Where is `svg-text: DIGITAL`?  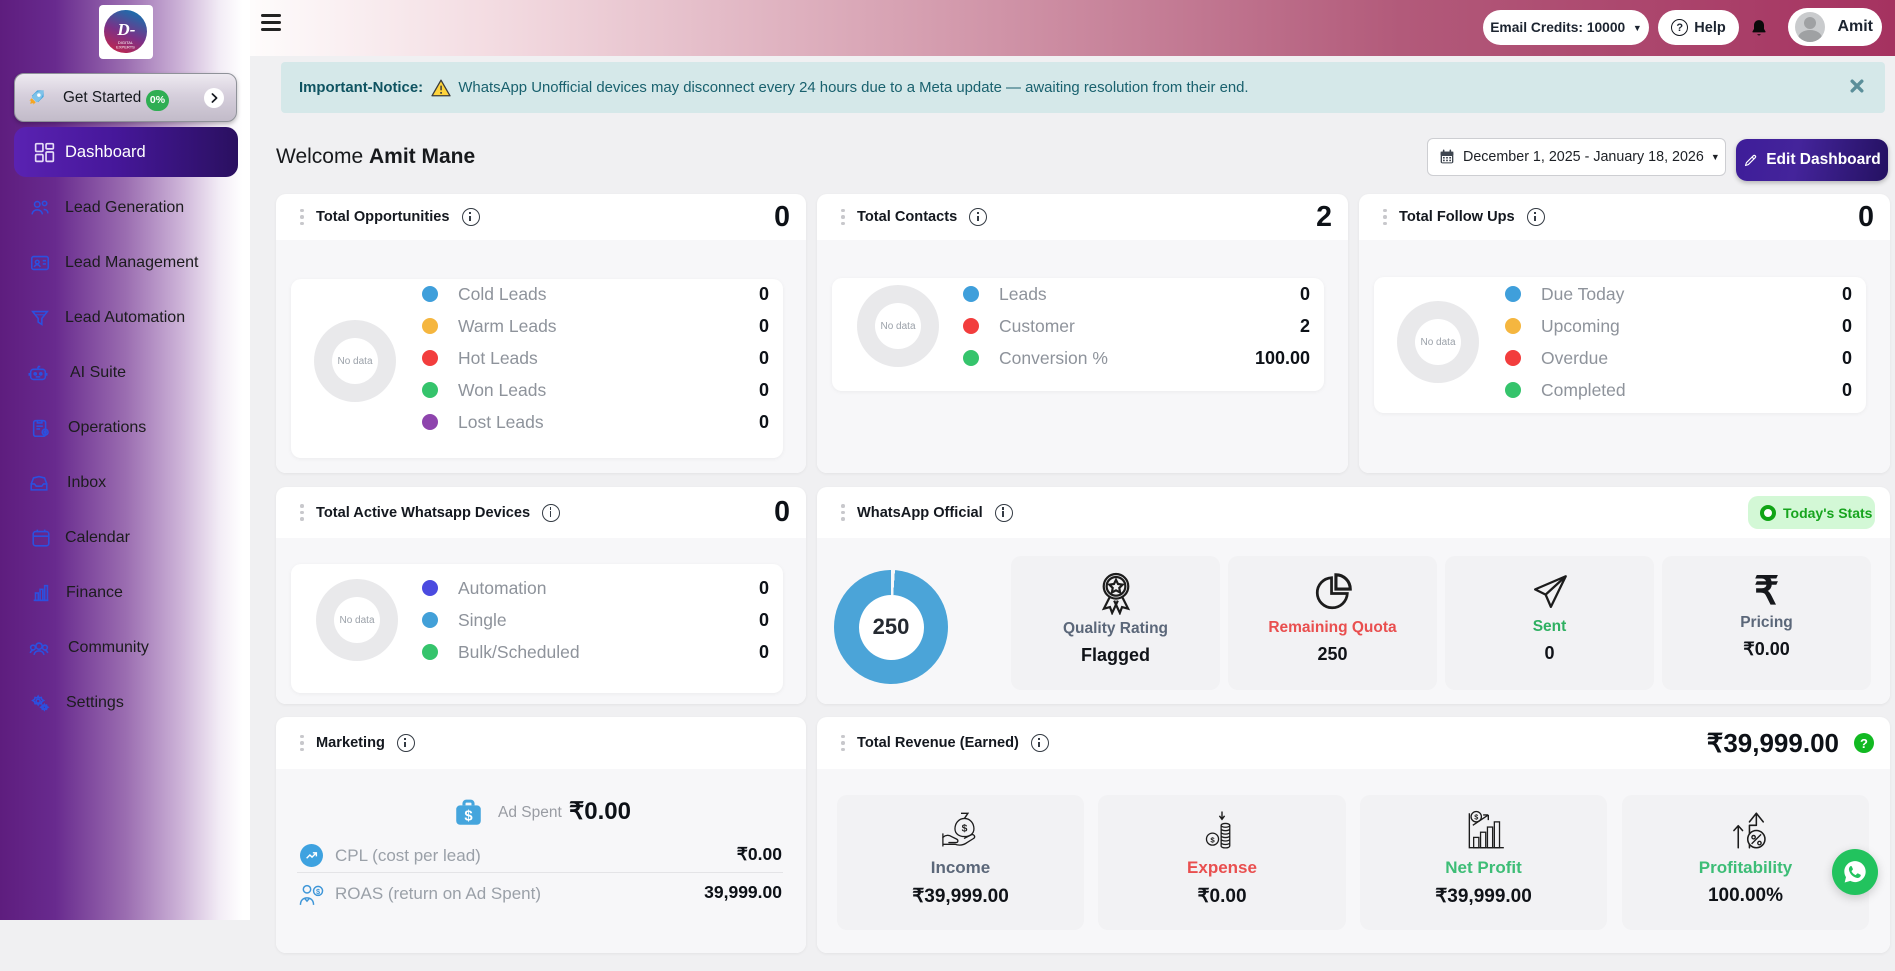
svg-text: DIGITAL is located at coordinates (126, 42).